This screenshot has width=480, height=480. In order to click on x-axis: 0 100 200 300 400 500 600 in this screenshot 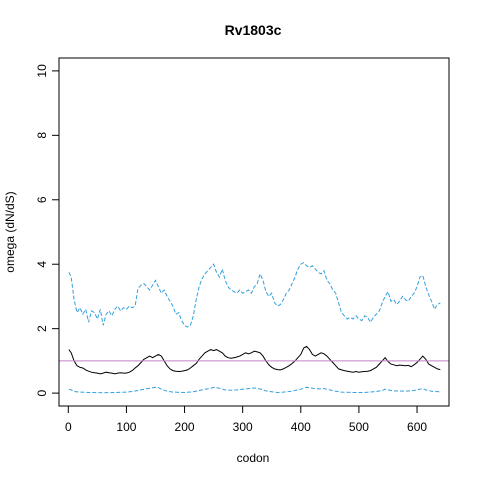, I will do `click(246, 419)`.